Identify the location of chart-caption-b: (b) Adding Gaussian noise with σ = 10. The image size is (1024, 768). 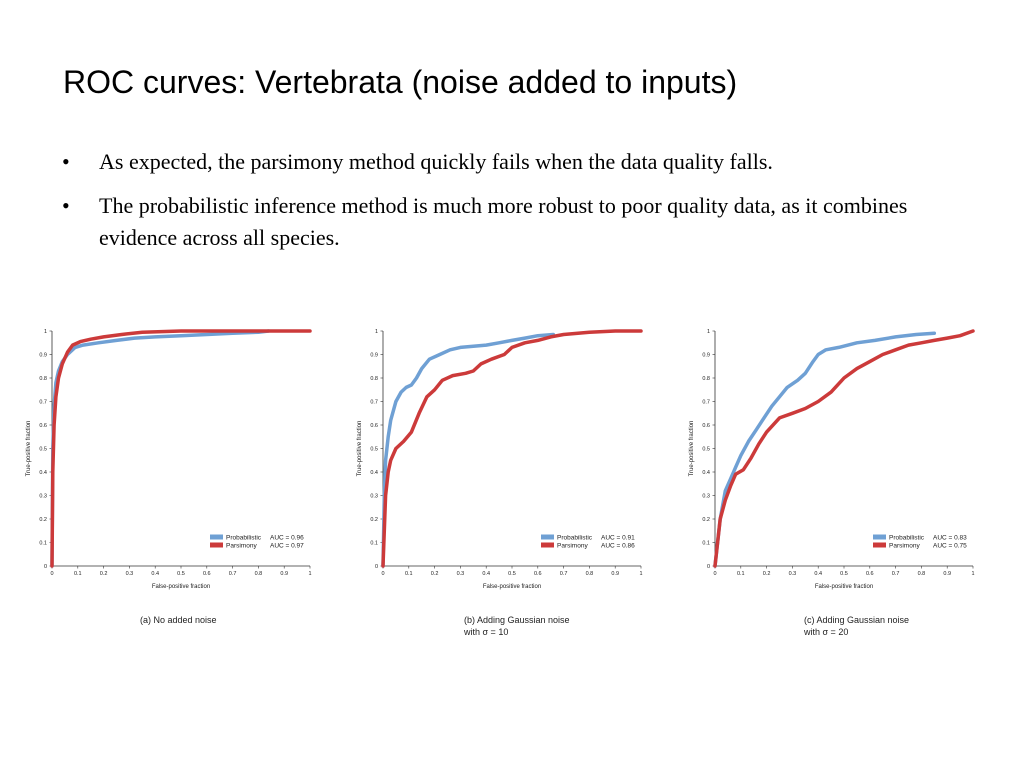
(517, 626).